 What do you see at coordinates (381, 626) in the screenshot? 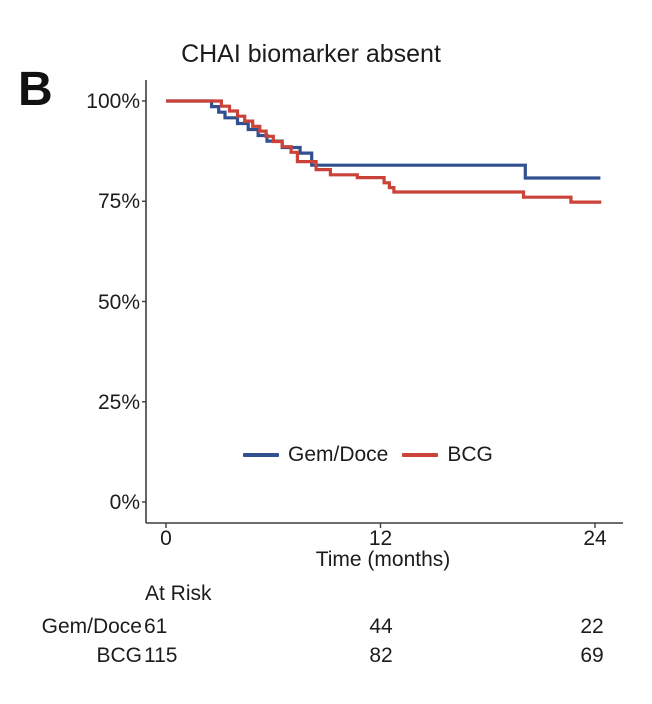
I see `at-risk-count: 44` at bounding box center [381, 626].